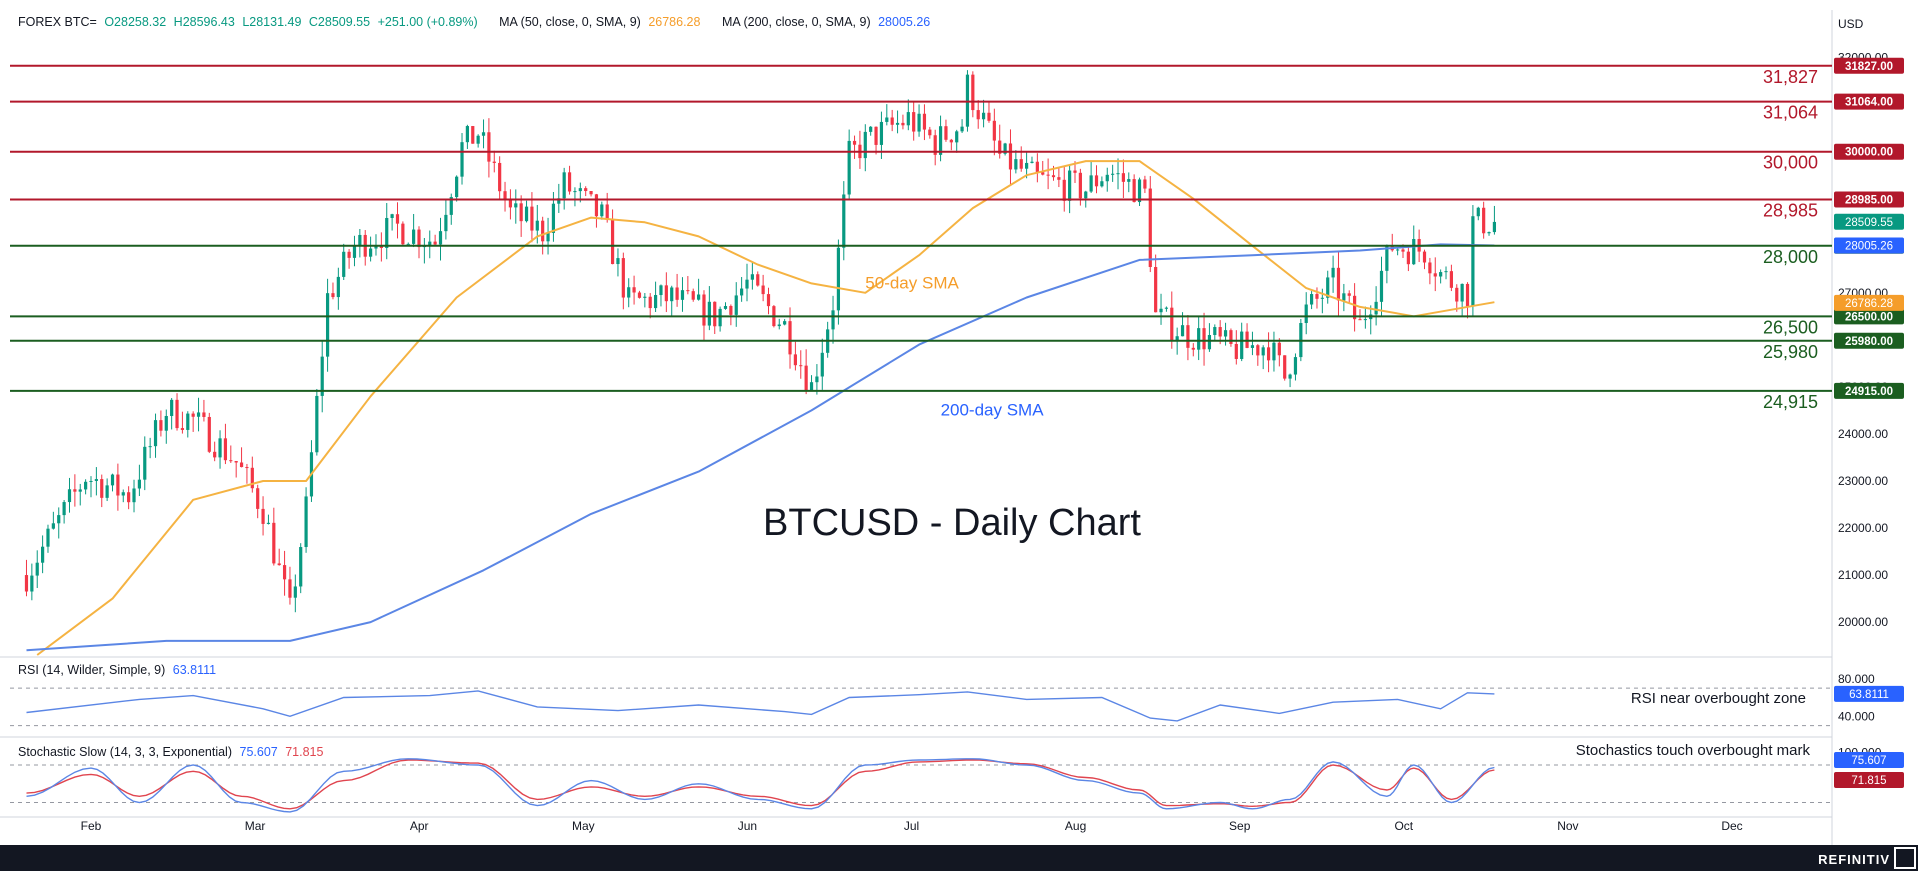 The image size is (1918, 871). What do you see at coordinates (570, 22) in the screenshot?
I see `ma50-label: MA (50, close, 0, SMA, 9)` at bounding box center [570, 22].